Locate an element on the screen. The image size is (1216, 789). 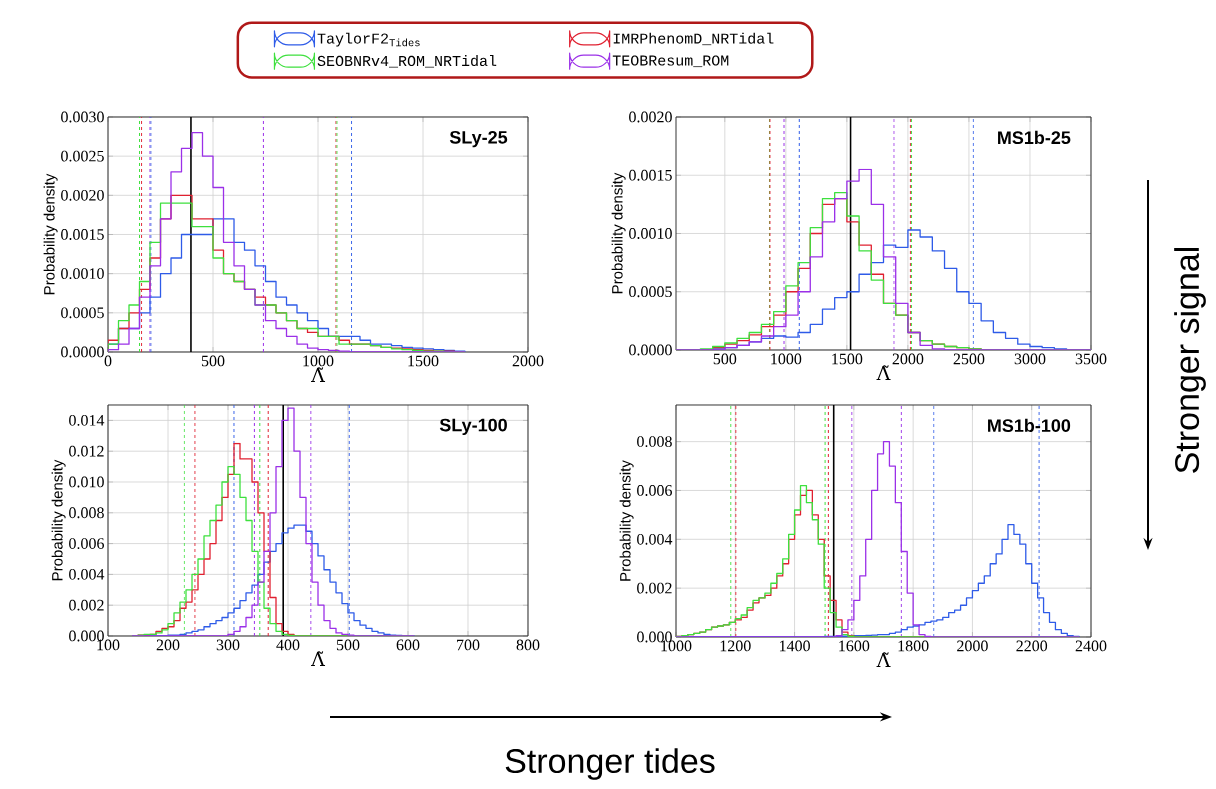
x-tick-label: 2200 is located at coordinates (1032, 646).